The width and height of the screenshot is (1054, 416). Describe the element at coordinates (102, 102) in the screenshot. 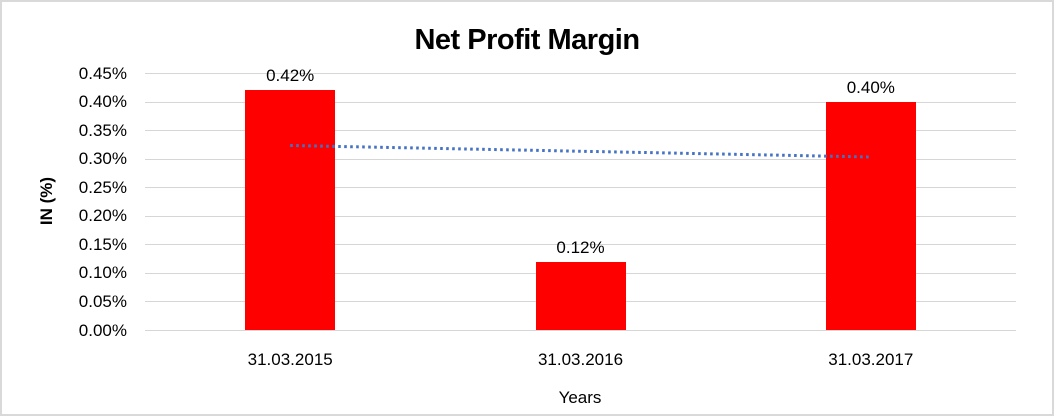

I see `y-tick-label: 0.40%` at that location.